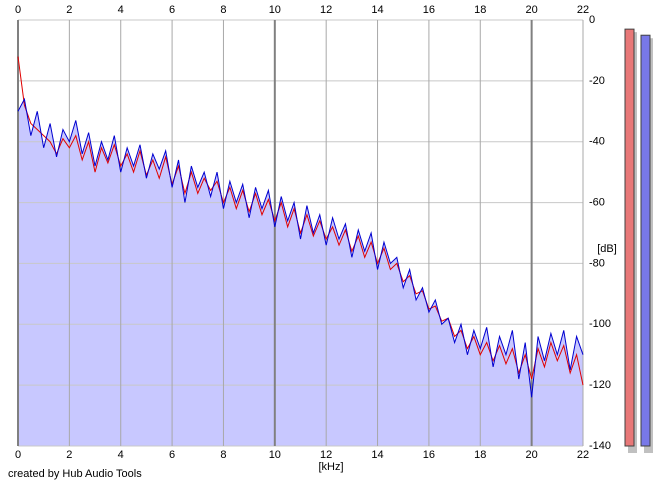 The width and height of the screenshot is (665, 486). I want to click on y-axis-label: [dB], so click(607, 249).